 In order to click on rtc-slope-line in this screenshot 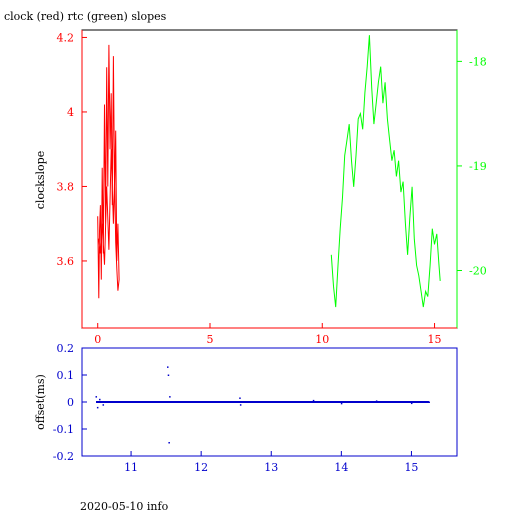, I will do `click(385, 171)`.